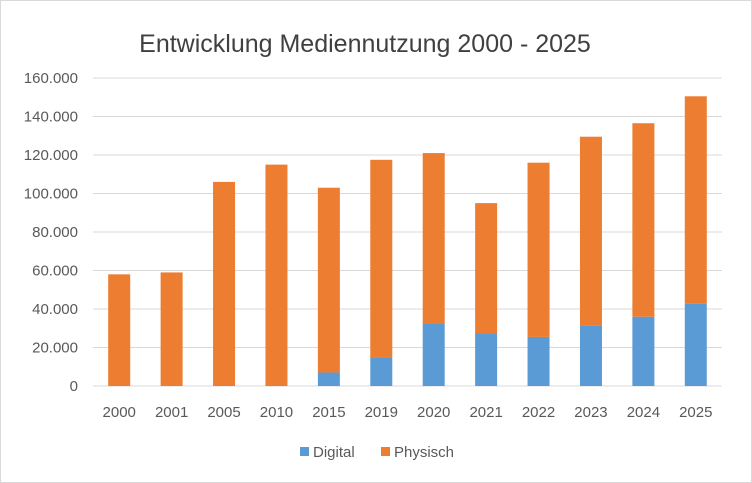 The height and width of the screenshot is (483, 752). I want to click on y-tick-label: 140.000, so click(51, 117).